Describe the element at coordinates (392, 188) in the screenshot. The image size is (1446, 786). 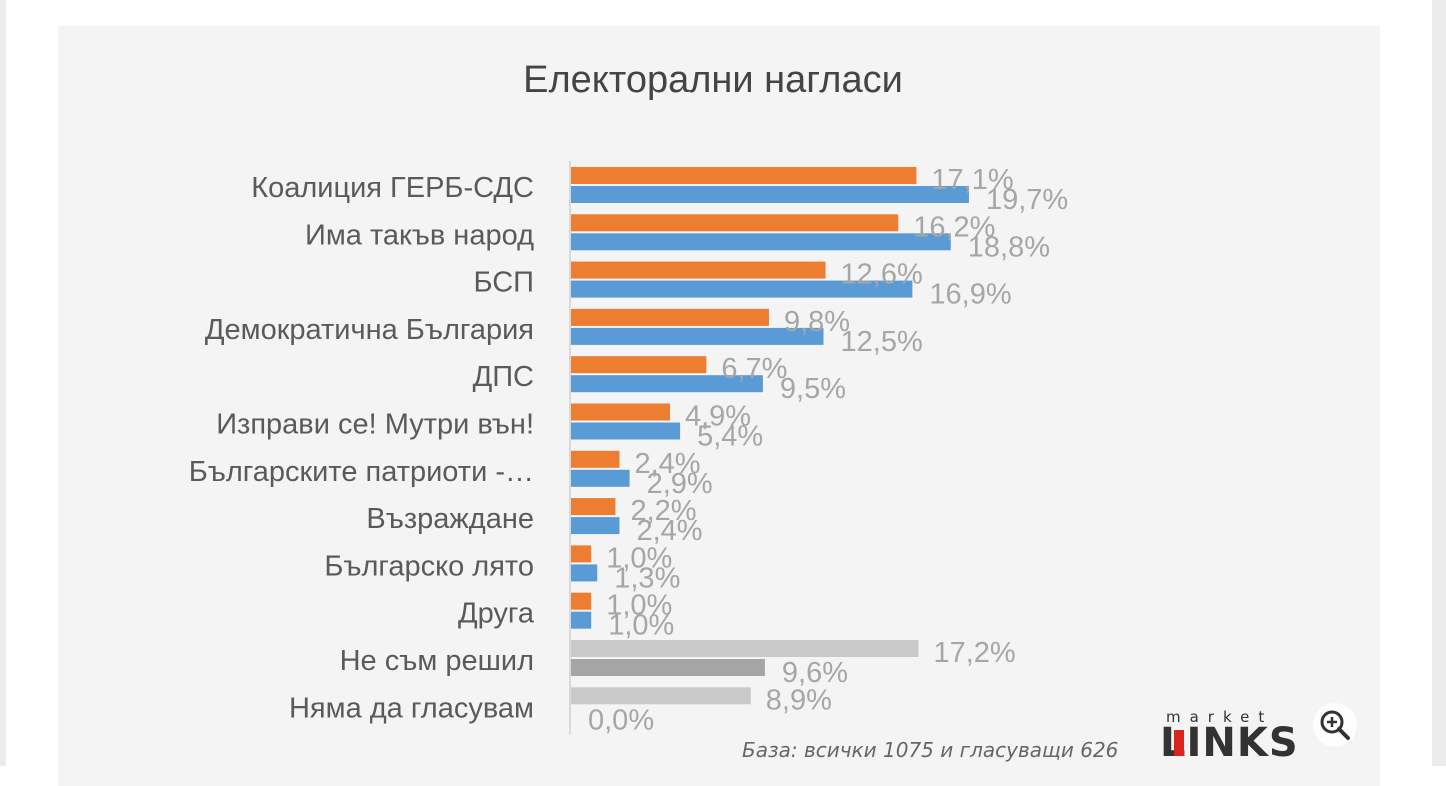
I see `category-label: Коалиция ГЕРБ-СДС` at that location.